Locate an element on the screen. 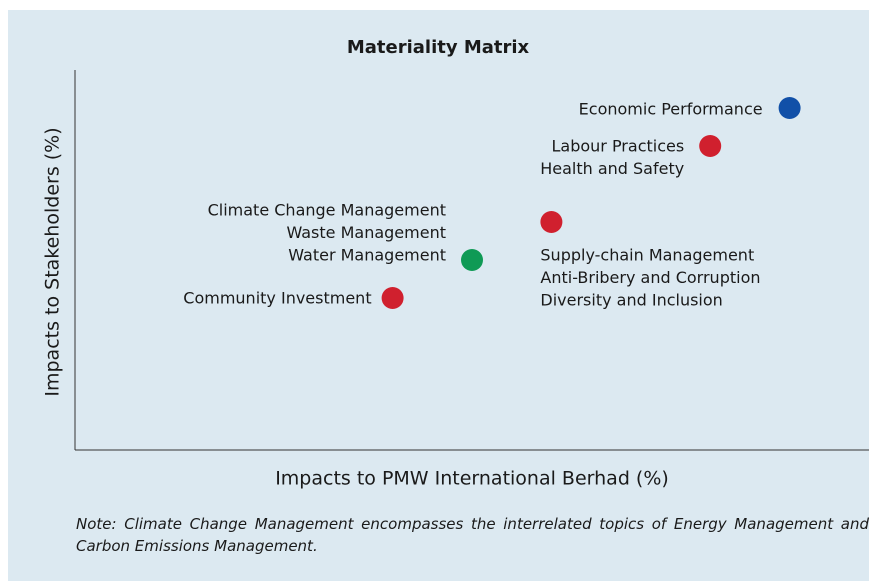 The image size is (869, 581). x-axis-label: Impacts to PMW International Berhad (%) is located at coordinates (472, 479).